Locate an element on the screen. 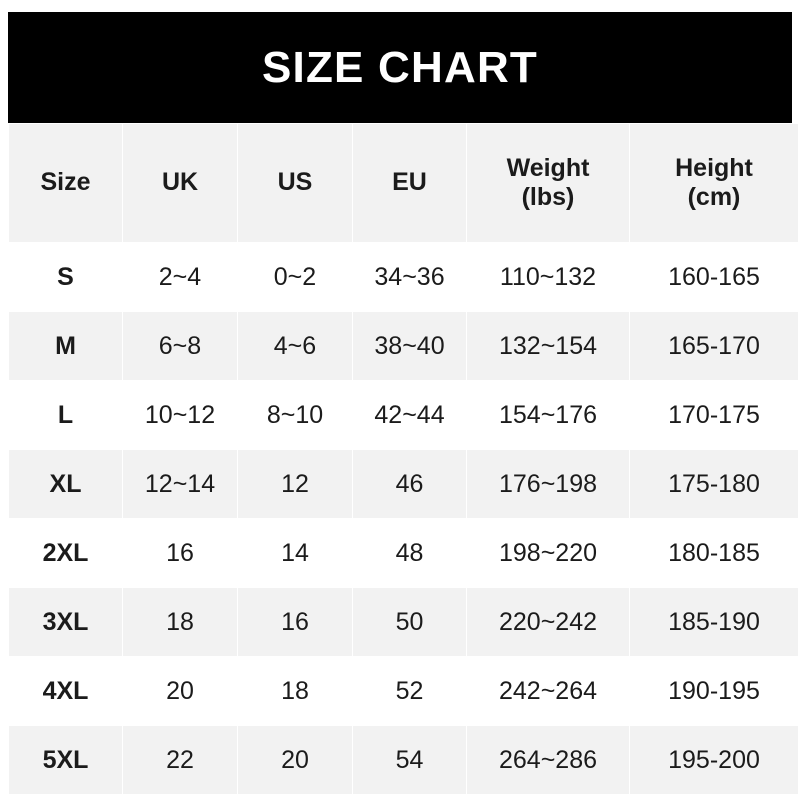 The height and width of the screenshot is (800, 800). column-header-eu-label: EU is located at coordinates (409, 182).